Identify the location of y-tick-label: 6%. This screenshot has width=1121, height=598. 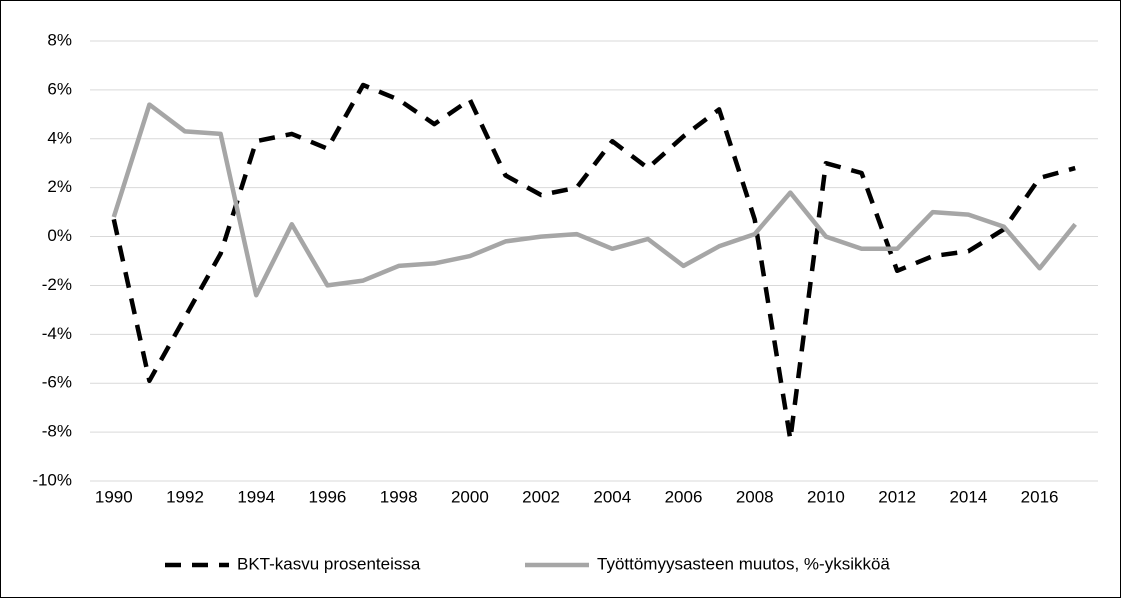
(59, 88).